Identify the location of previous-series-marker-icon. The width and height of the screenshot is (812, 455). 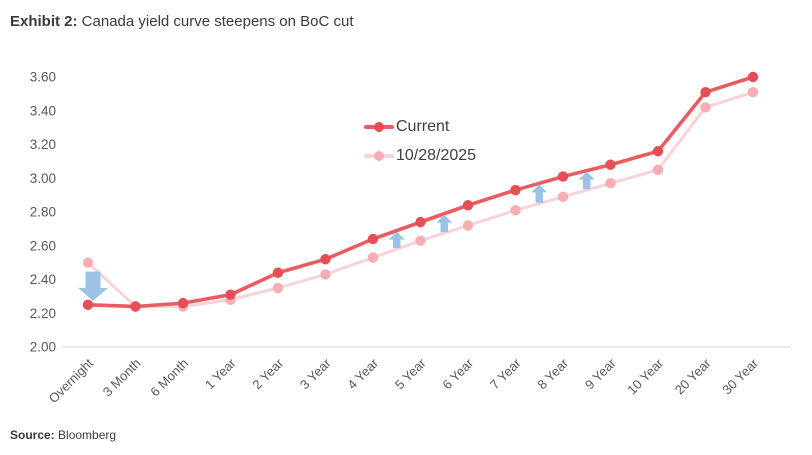
(379, 156).